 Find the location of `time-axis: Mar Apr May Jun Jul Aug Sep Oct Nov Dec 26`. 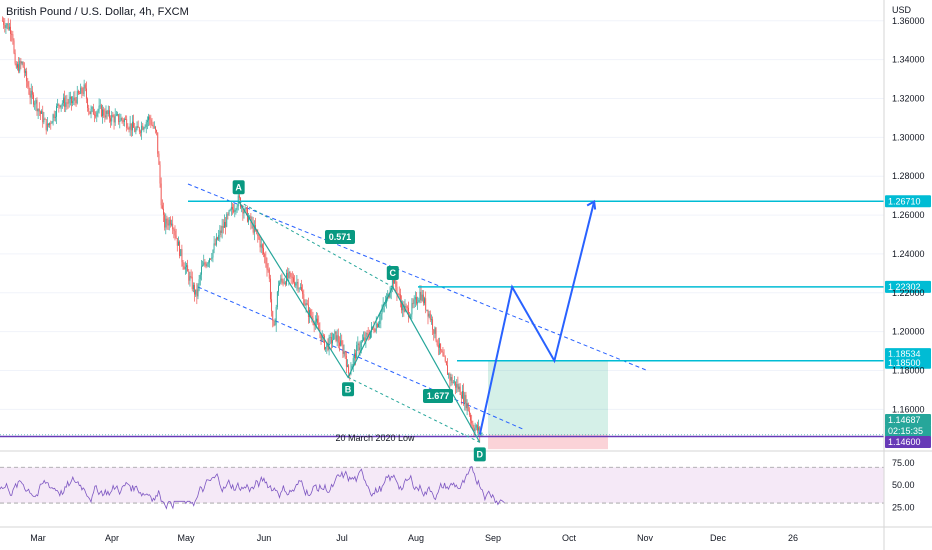

time-axis: Mar Apr May Jun Jul Aug Sep Oct Nov Dec 26 is located at coordinates (466, 534).